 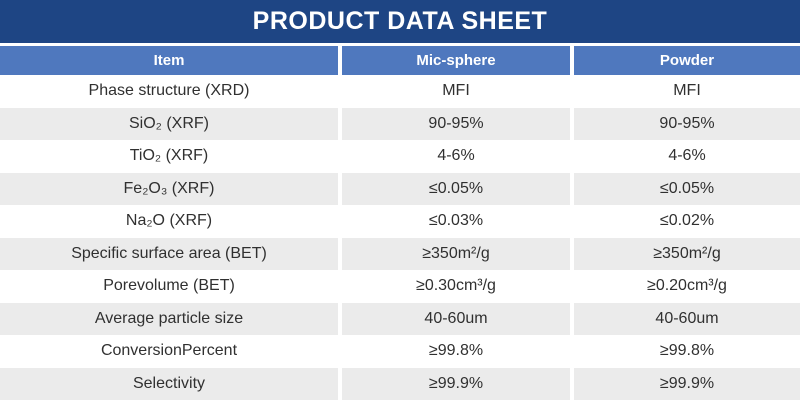 What do you see at coordinates (687, 383) in the screenshot?
I see `powder-value-cell: ≥99.9%` at bounding box center [687, 383].